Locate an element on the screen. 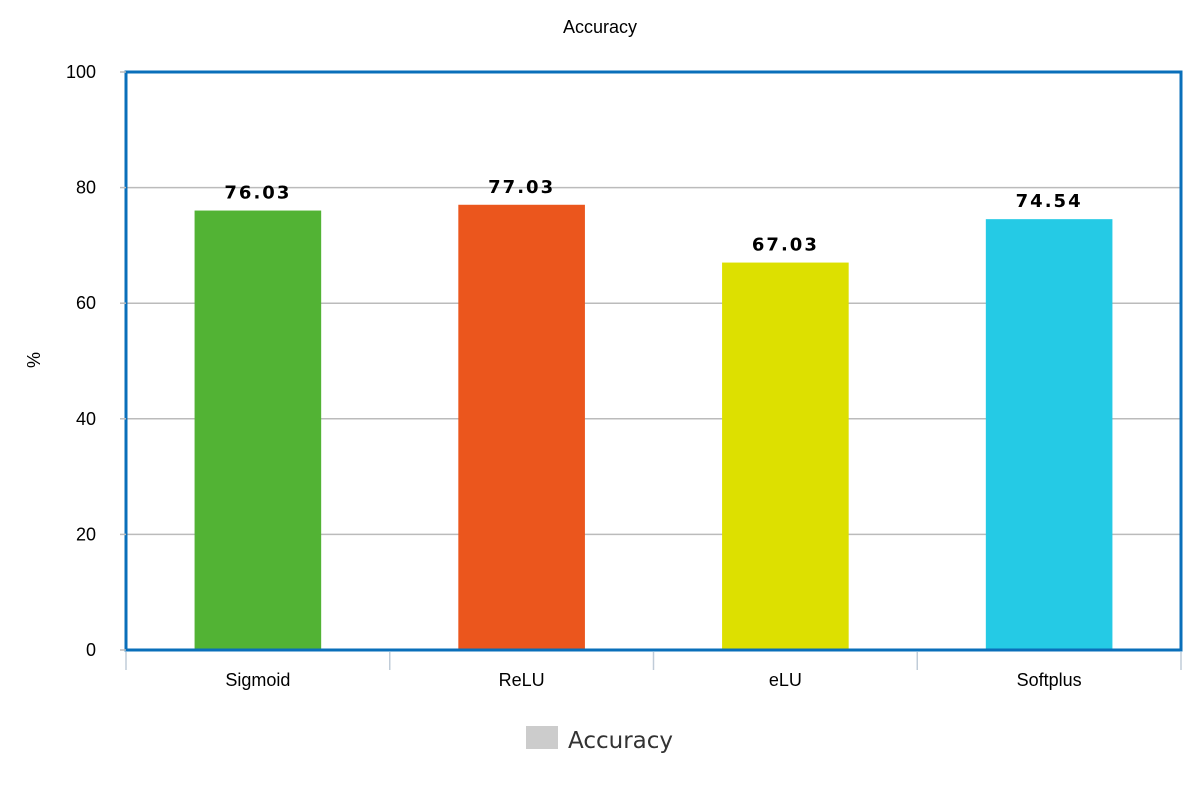 The image size is (1200, 800). y-axis-label: % is located at coordinates (34, 360).